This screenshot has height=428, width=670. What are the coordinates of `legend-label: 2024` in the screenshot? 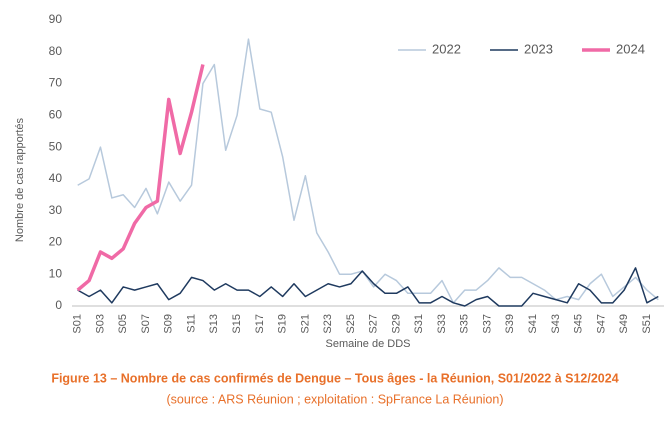 It's located at (630, 48).